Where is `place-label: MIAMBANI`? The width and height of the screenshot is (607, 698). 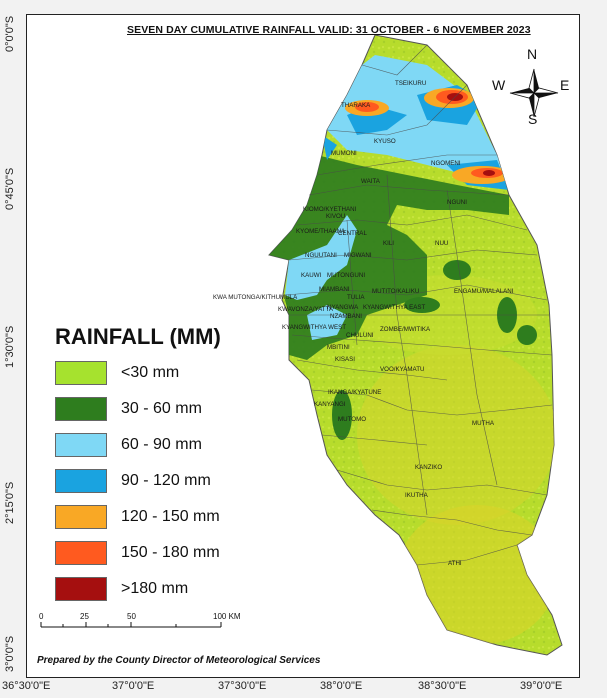 place-label: MIAMBANI is located at coordinates (334, 289).